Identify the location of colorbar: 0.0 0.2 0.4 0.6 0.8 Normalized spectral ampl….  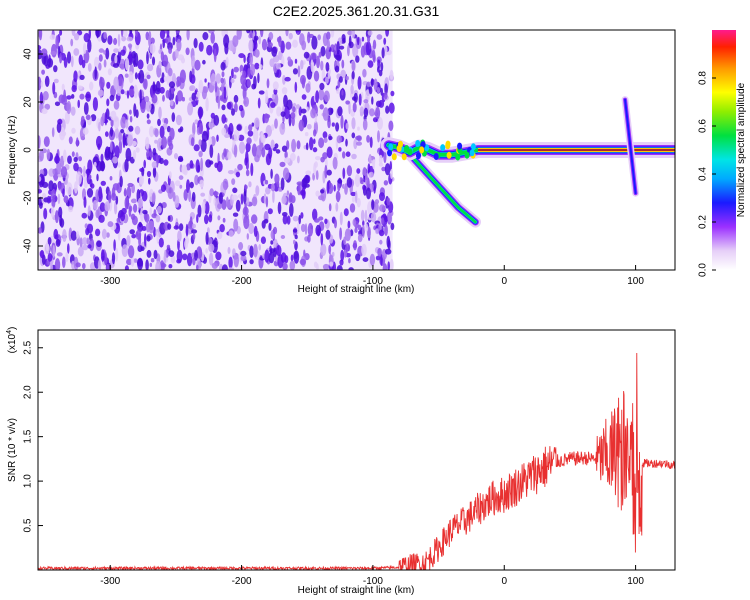
(722, 153).